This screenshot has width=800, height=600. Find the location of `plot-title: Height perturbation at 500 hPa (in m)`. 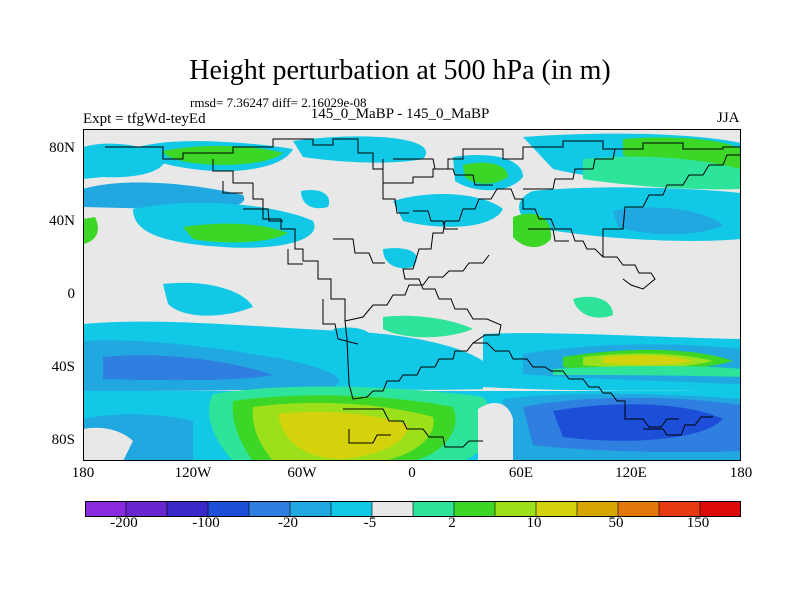

plot-title: Height perturbation at 500 hPa (in m) is located at coordinates (400, 70).